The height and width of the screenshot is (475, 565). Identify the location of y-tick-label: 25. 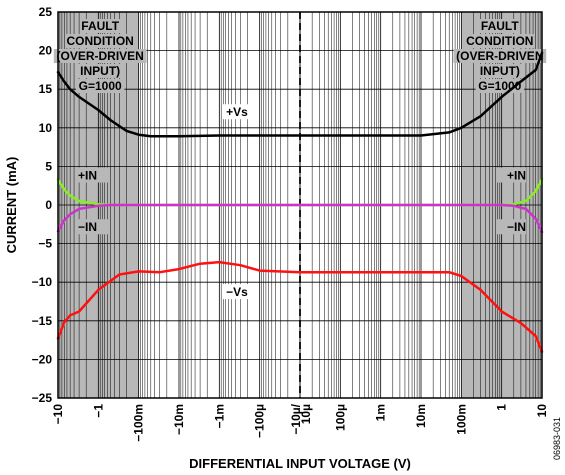
(46, 12).